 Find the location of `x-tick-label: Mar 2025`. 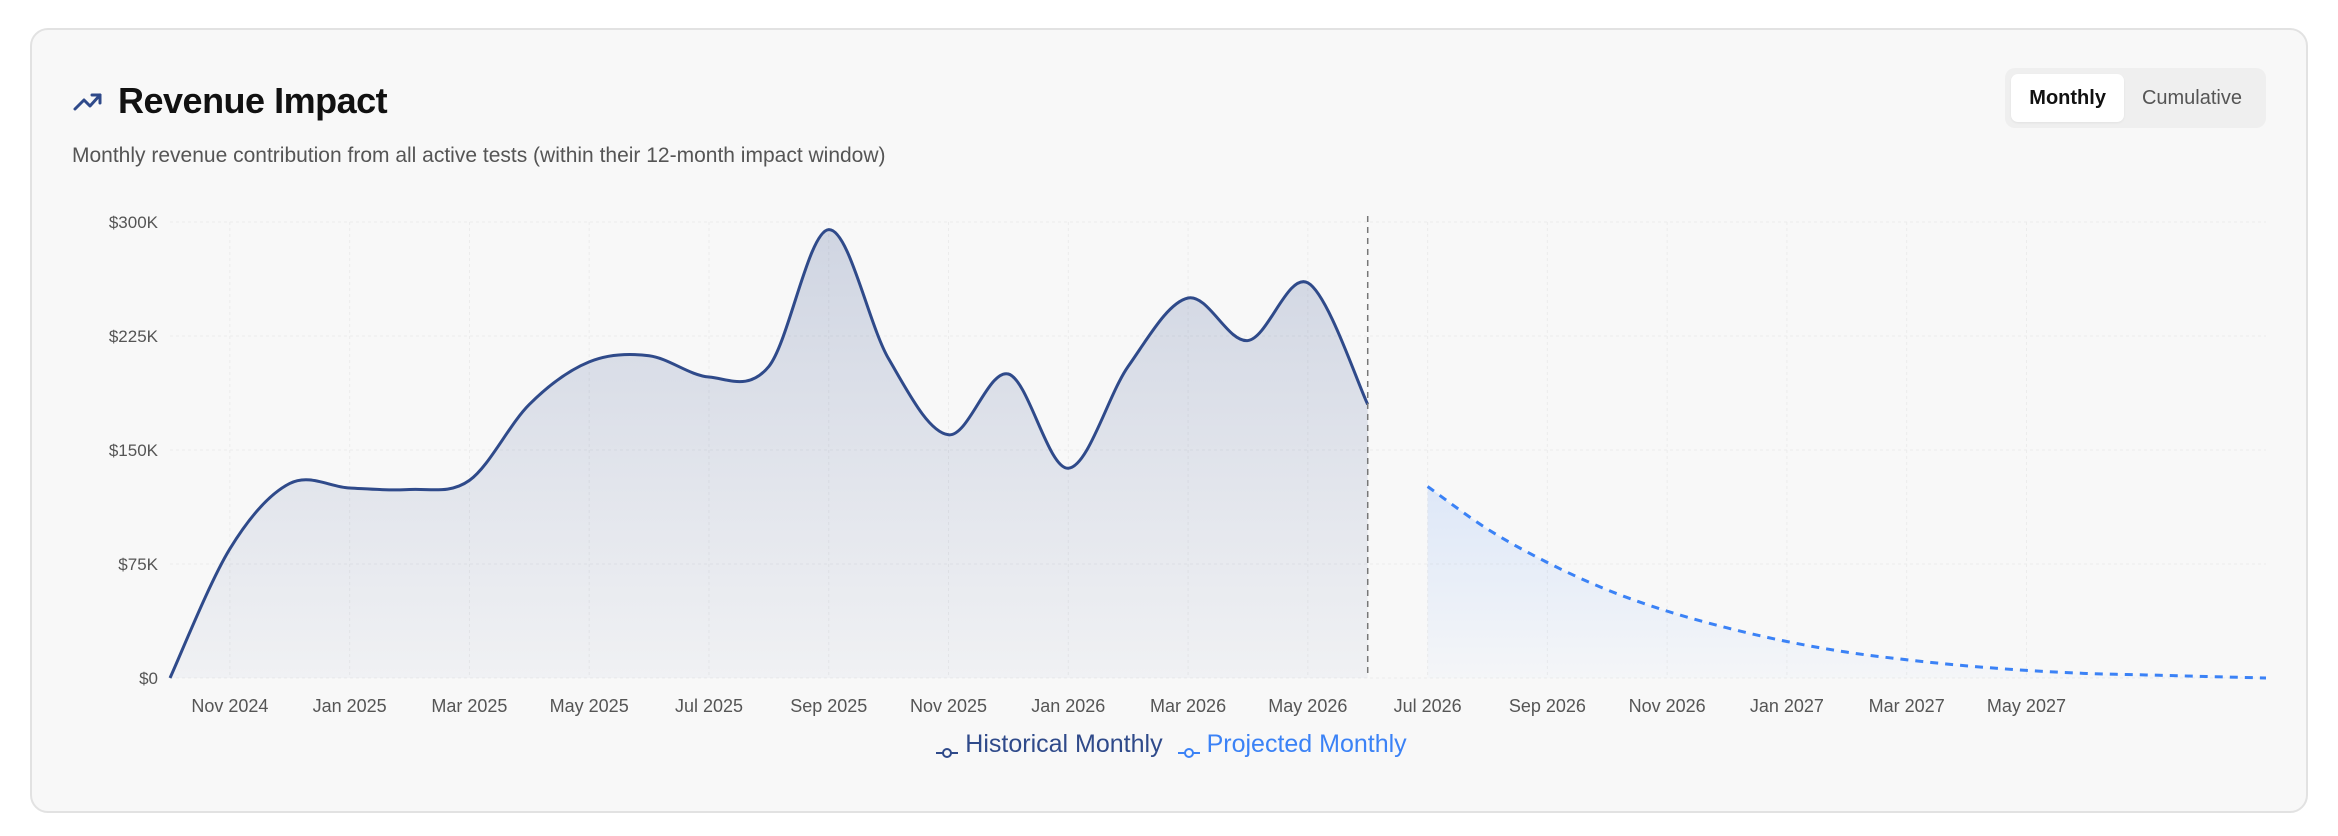

x-tick-label: Mar 2025 is located at coordinates (469, 706).